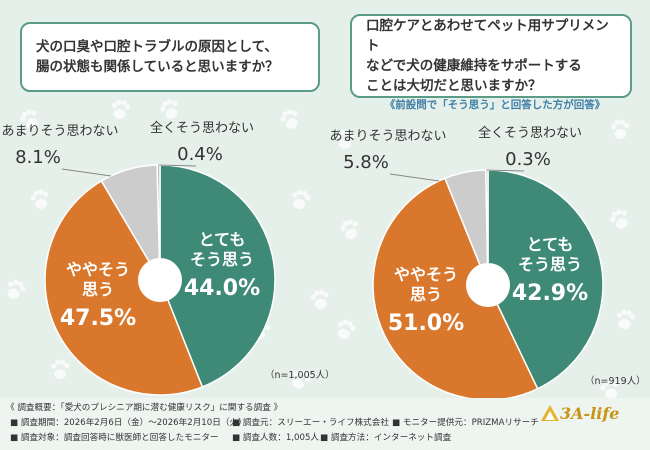  What do you see at coordinates (590, 413) in the screenshot?
I see `brand-logo: 3A-life` at bounding box center [590, 413].